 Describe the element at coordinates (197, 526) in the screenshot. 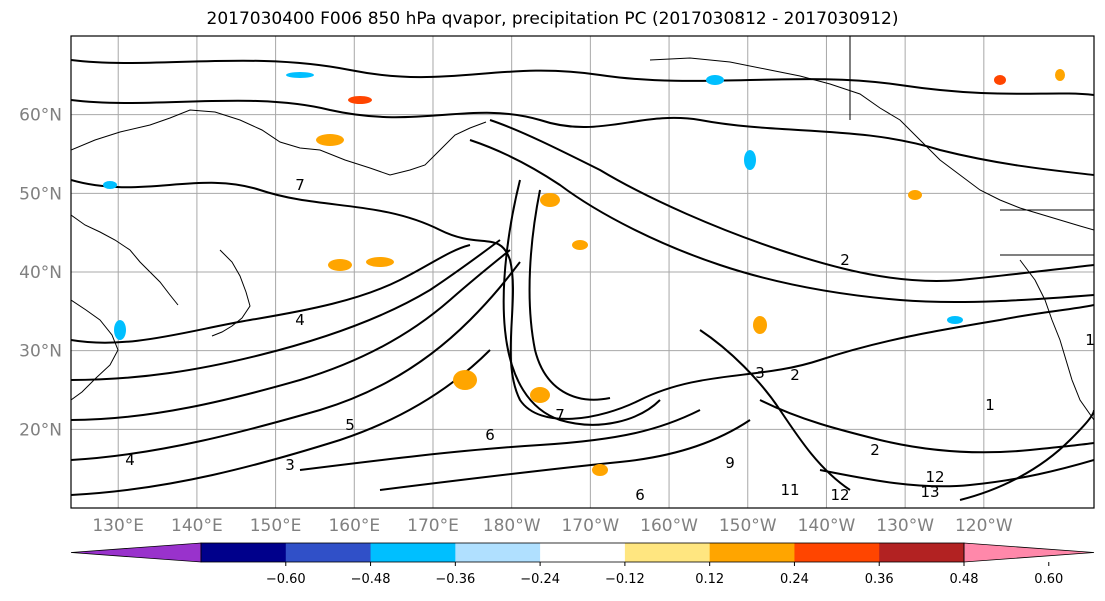

I see `longitude-label: 140°E` at that location.